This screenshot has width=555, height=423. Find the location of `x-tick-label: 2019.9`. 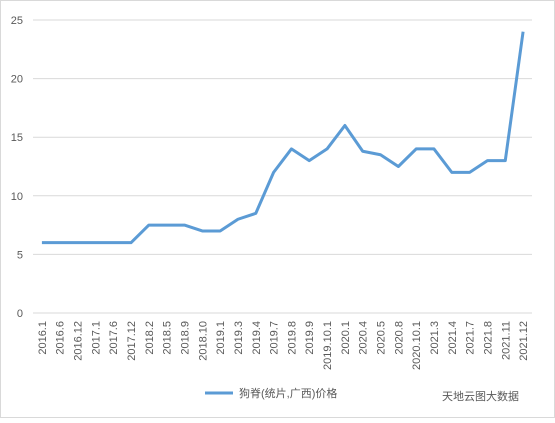

x-tick-label: 2019.9 is located at coordinates (310, 338).